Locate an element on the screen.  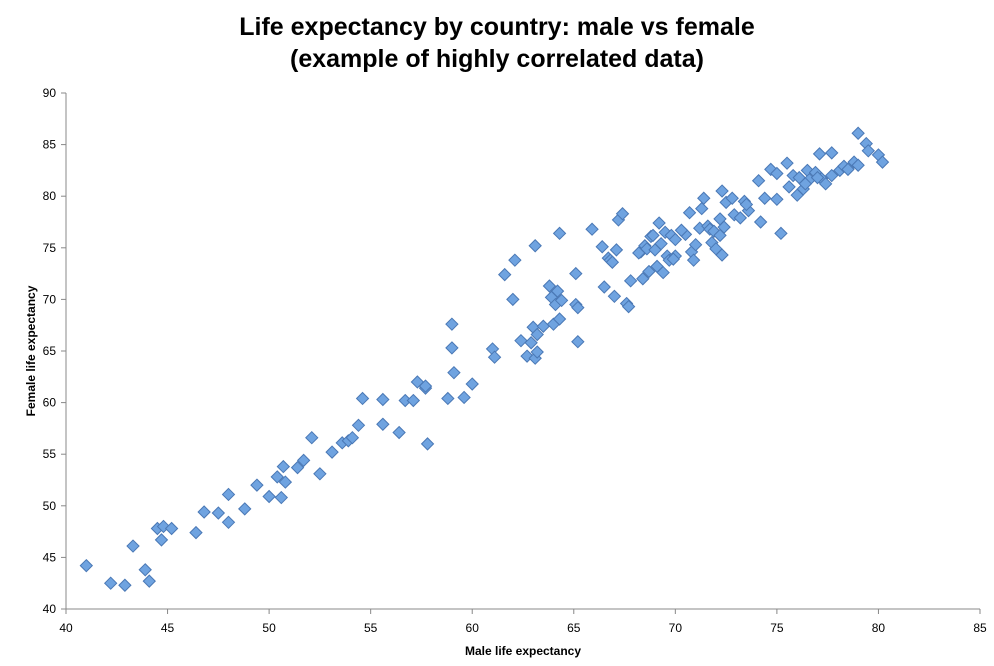
x-tick-label: 70 is located at coordinates (676, 628).